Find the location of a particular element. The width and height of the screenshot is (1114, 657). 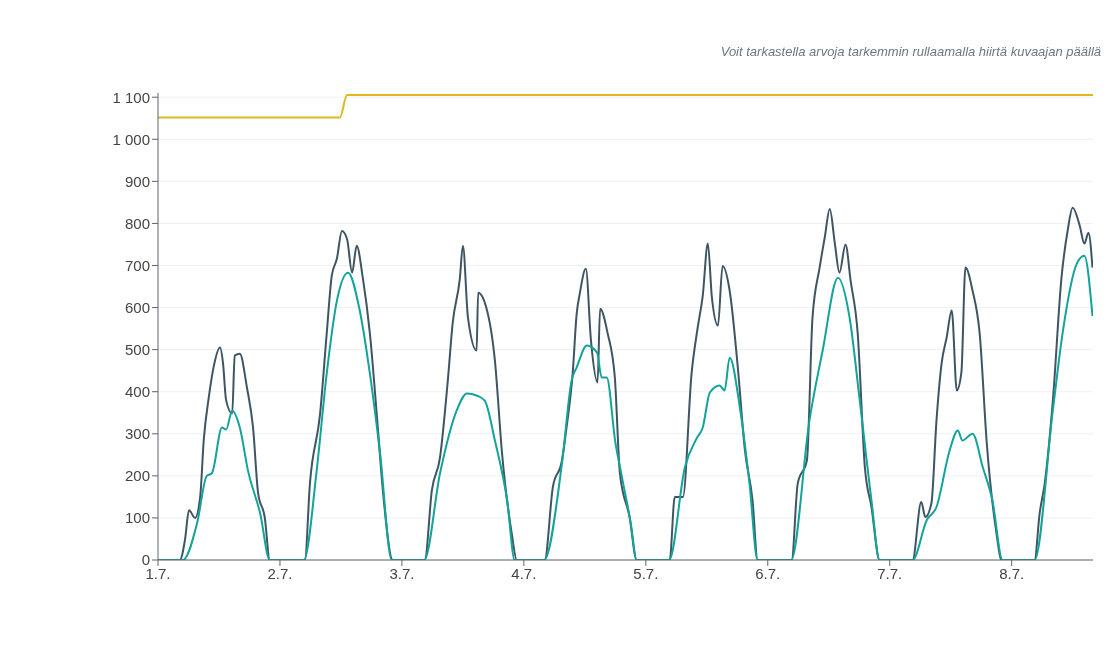

y-tick-label: 800 is located at coordinates (137, 223).